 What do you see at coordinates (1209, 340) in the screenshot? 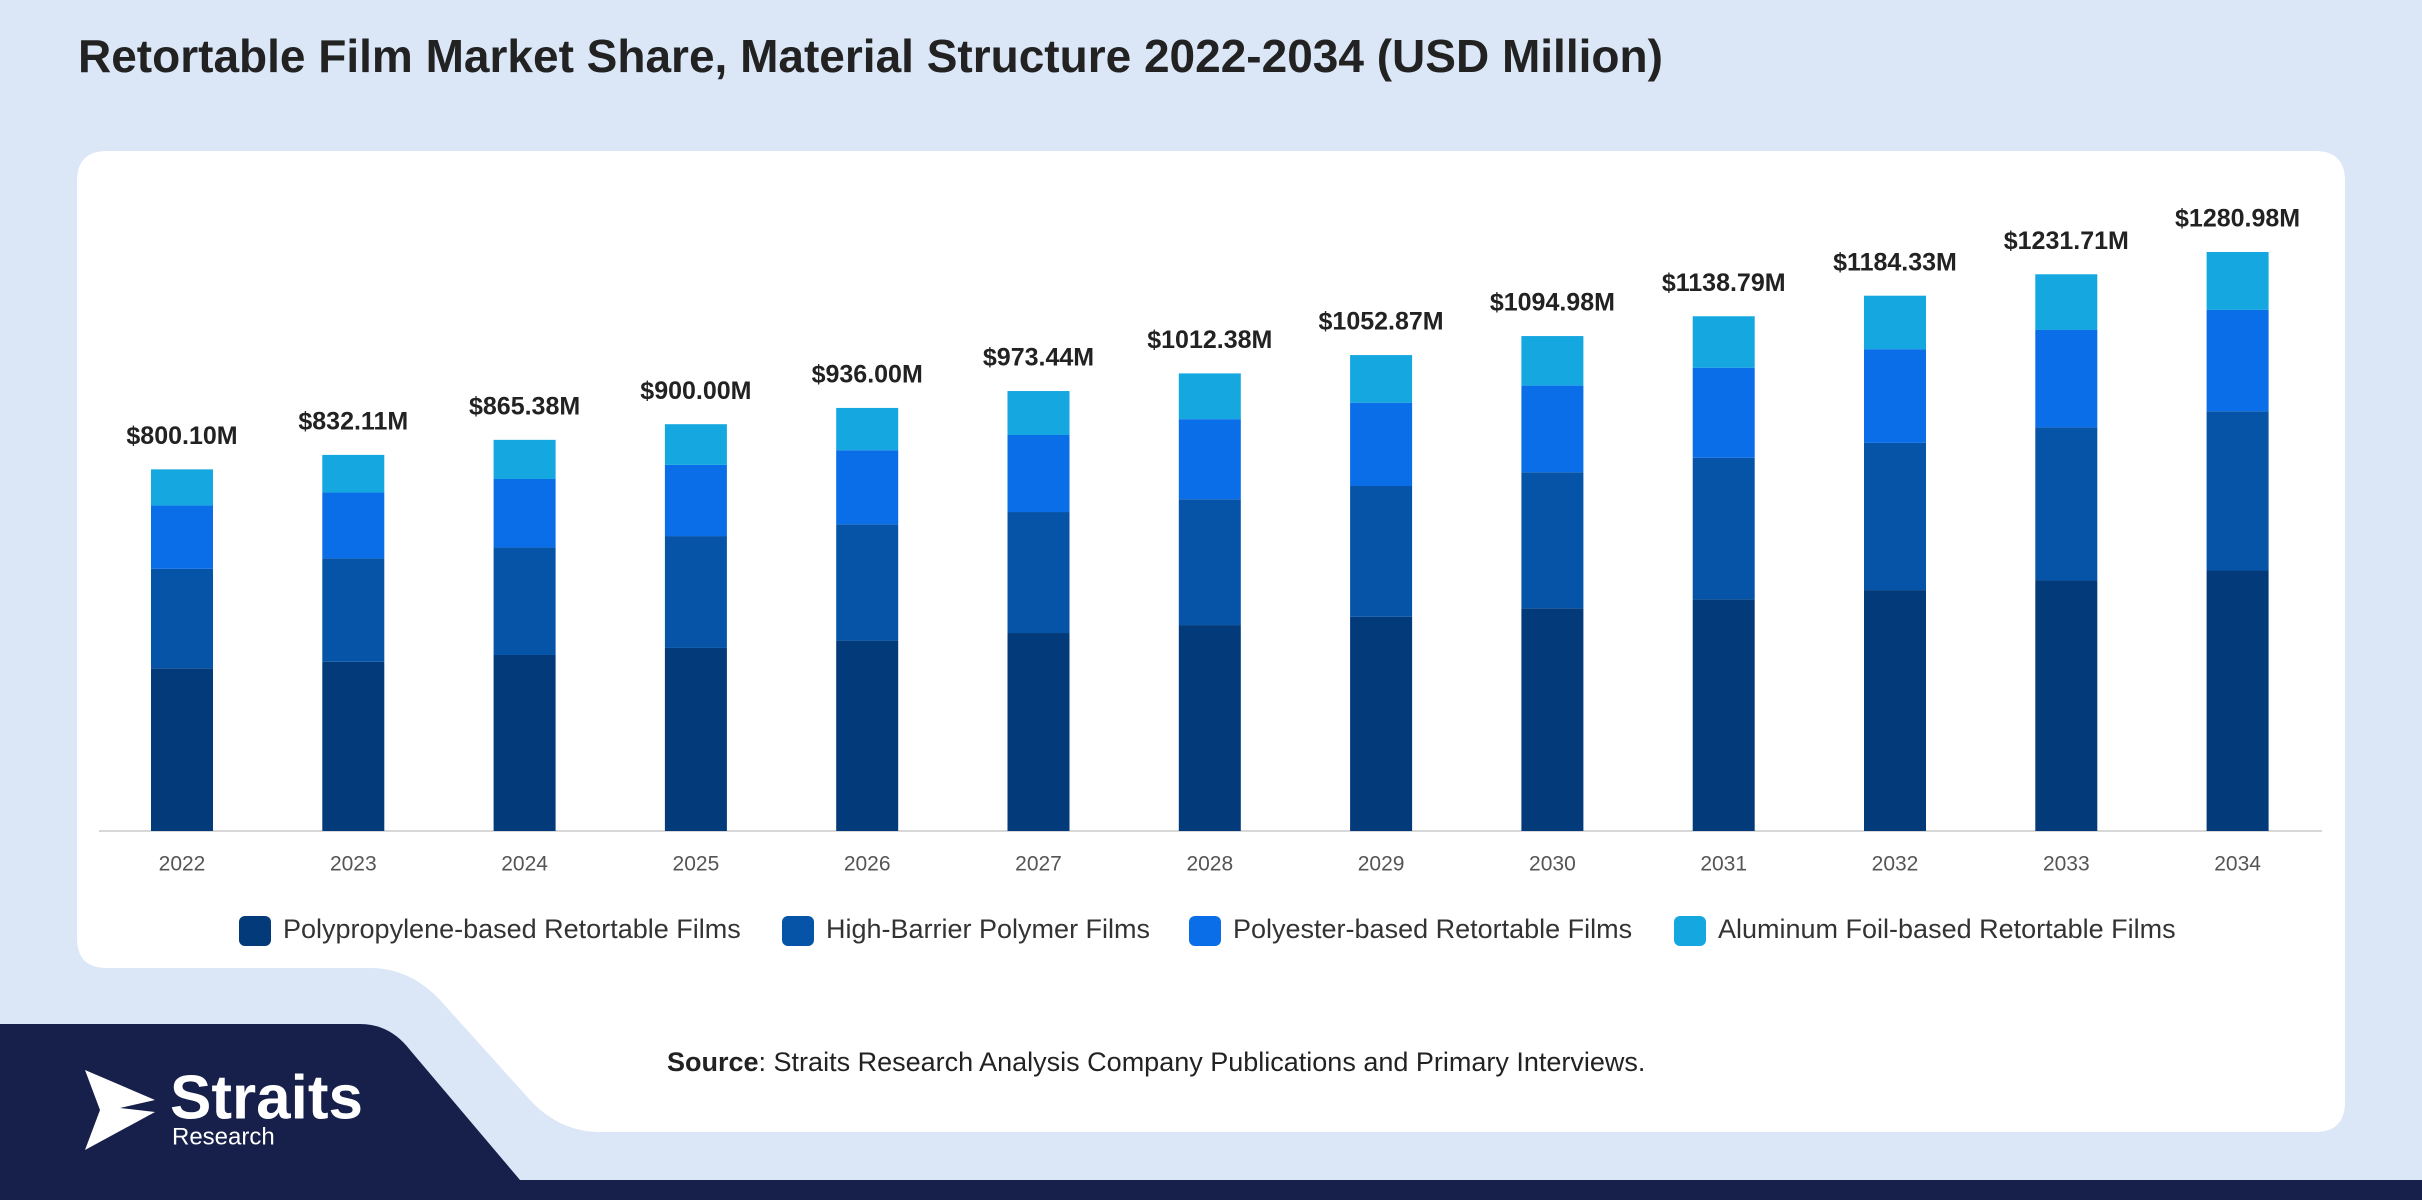
I see `total-label: $1012.38M` at bounding box center [1209, 340].